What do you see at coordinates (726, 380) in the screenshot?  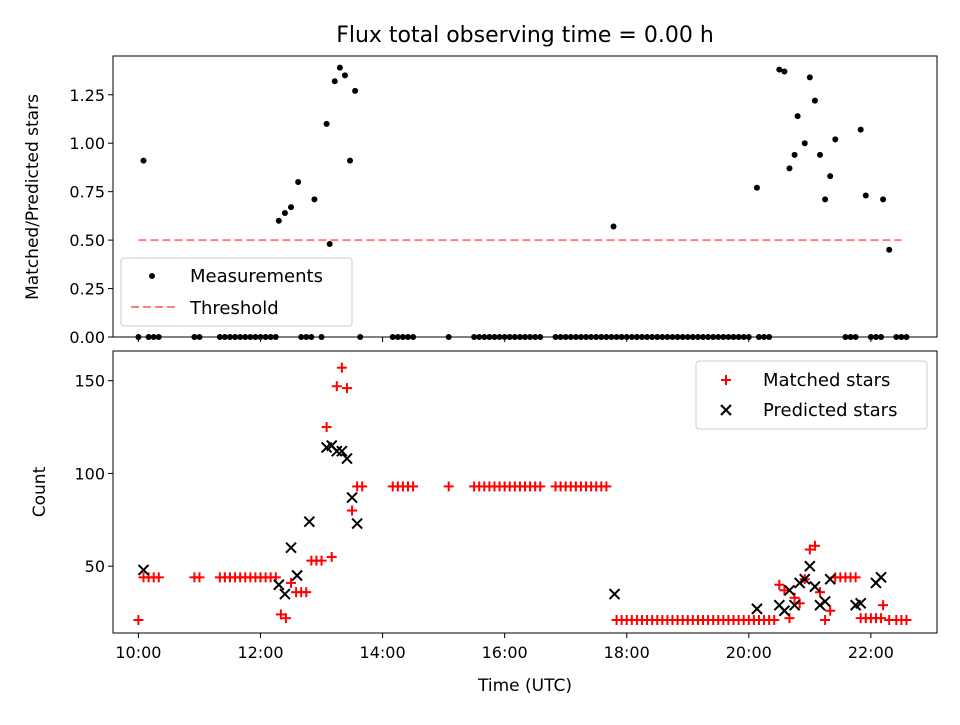 I see `legend-marker-matched` at bounding box center [726, 380].